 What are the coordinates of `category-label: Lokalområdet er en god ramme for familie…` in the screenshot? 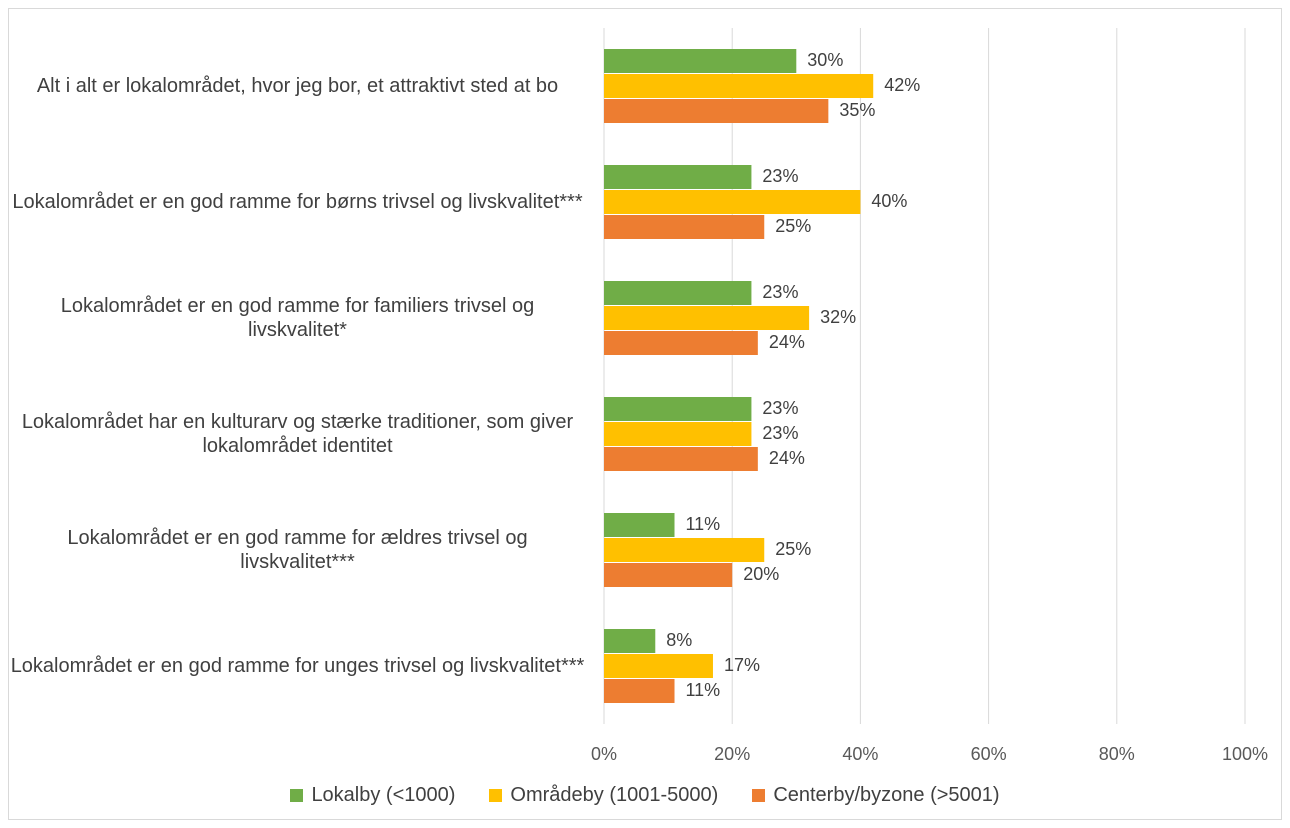 It's located at (297, 318).